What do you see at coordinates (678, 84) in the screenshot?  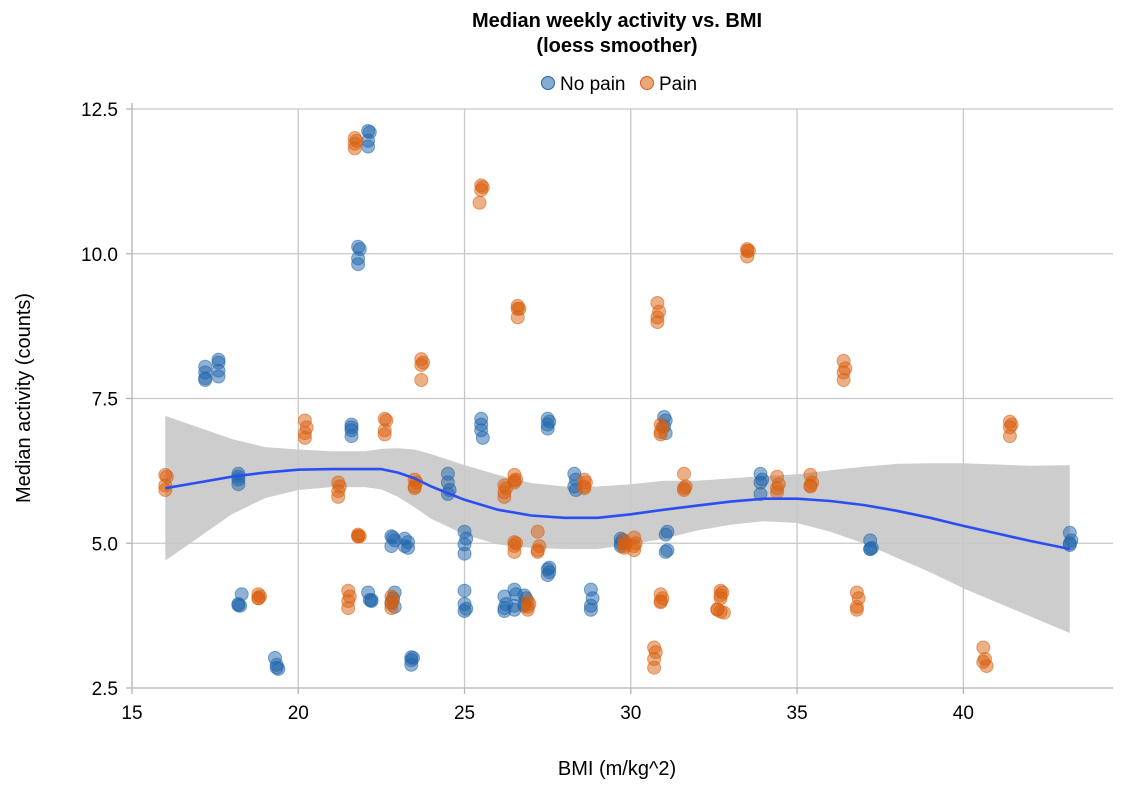 I see `legend-label-pain: Pain` at bounding box center [678, 84].